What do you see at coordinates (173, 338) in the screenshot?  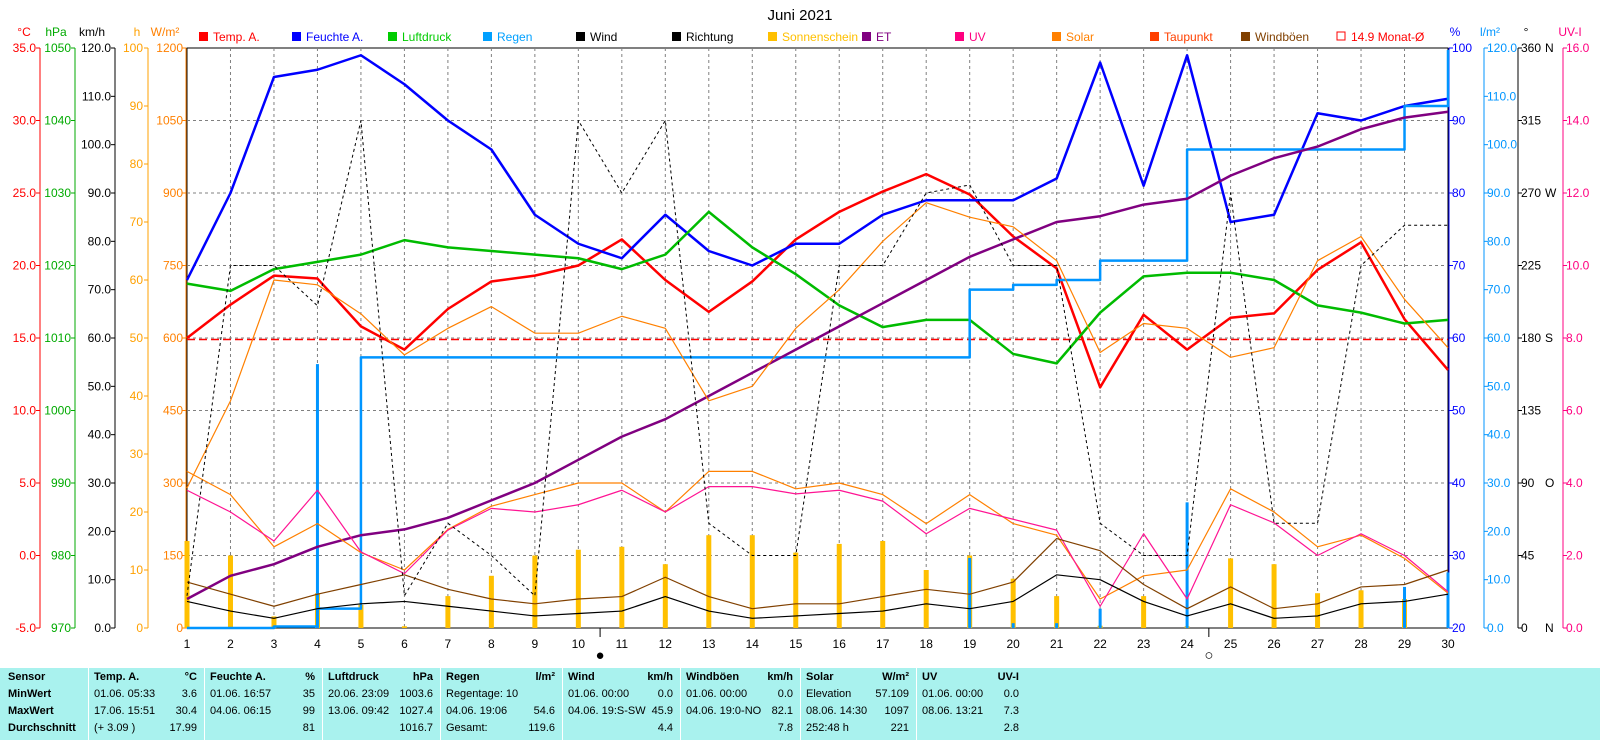 I see `axis-tick-label-solar: 600` at bounding box center [173, 338].